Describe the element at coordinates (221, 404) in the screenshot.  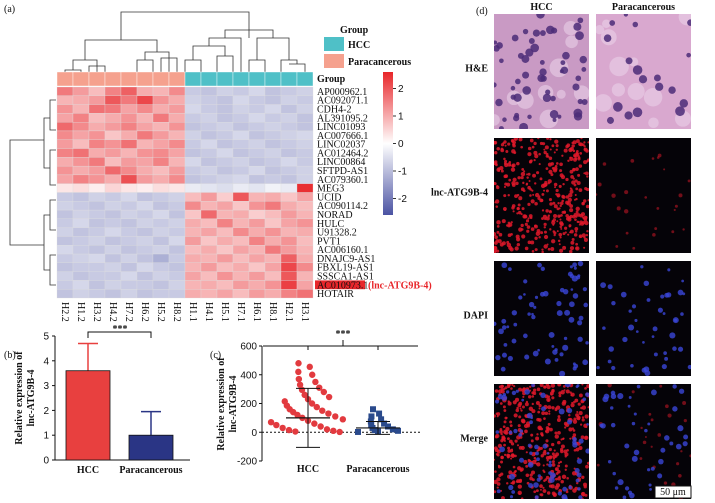
I see `y-axis-label: Relative expression of` at that location.